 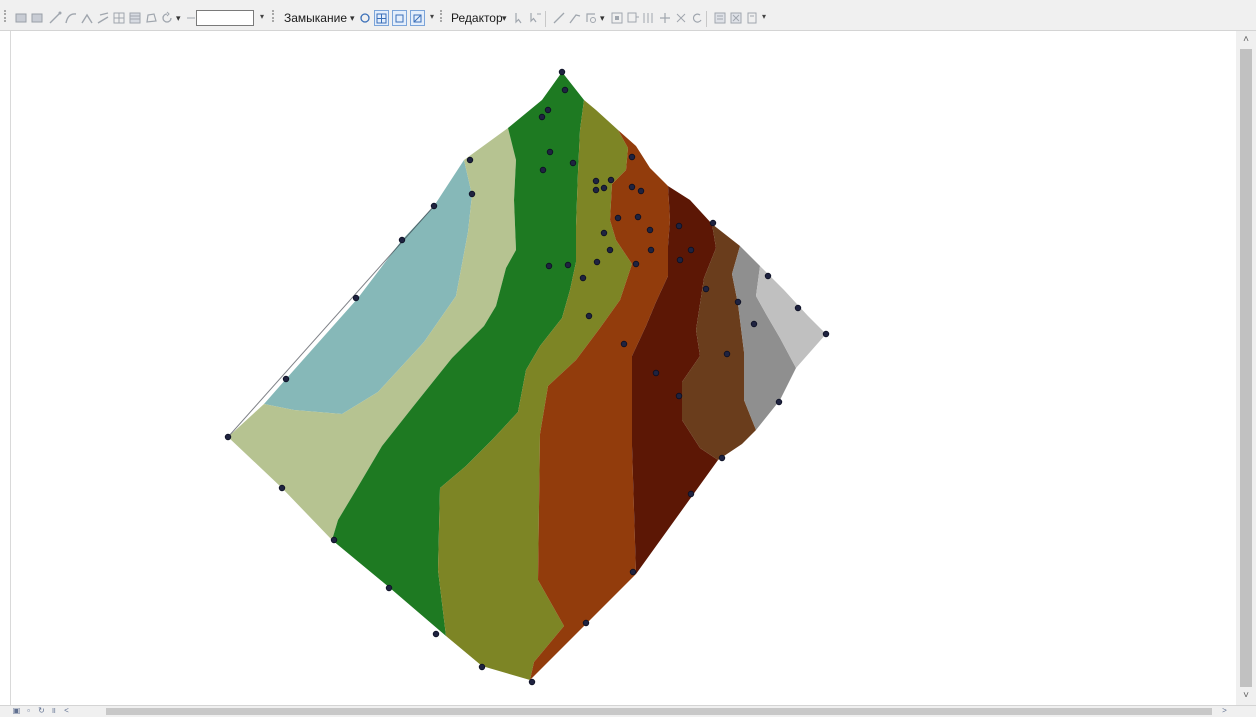 What do you see at coordinates (381, 18) in the screenshot?
I see `end-snap-toggle` at bounding box center [381, 18].